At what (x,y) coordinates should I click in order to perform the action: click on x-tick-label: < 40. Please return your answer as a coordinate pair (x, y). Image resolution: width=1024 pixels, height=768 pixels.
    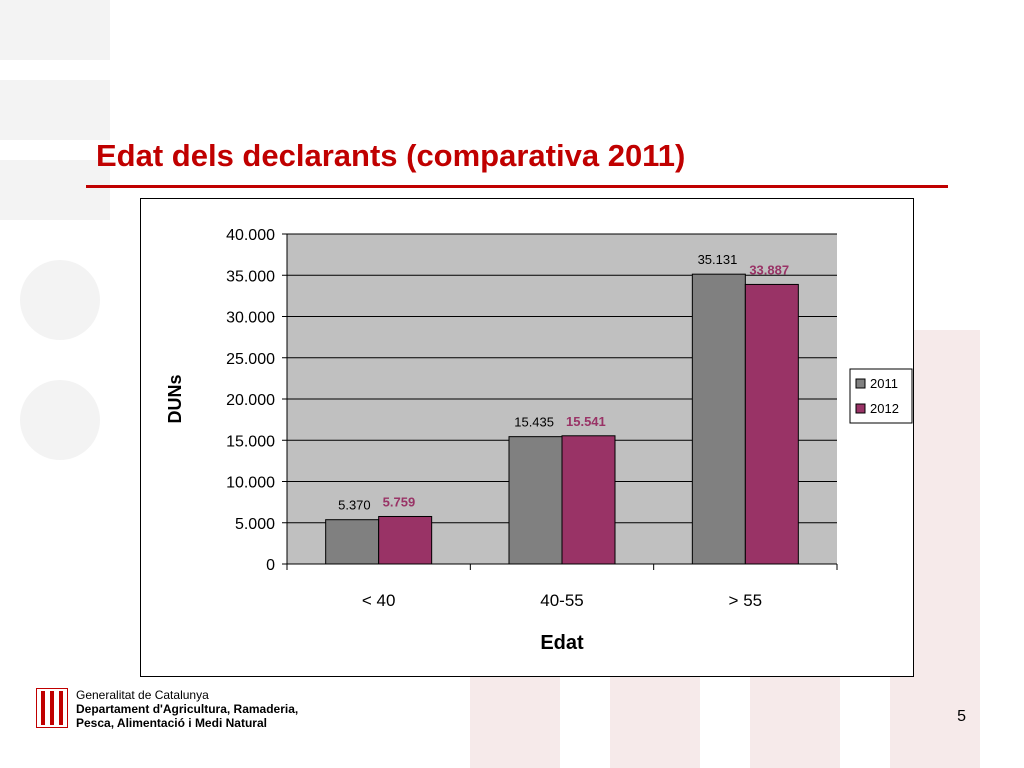
    Looking at the image, I should click on (379, 600).